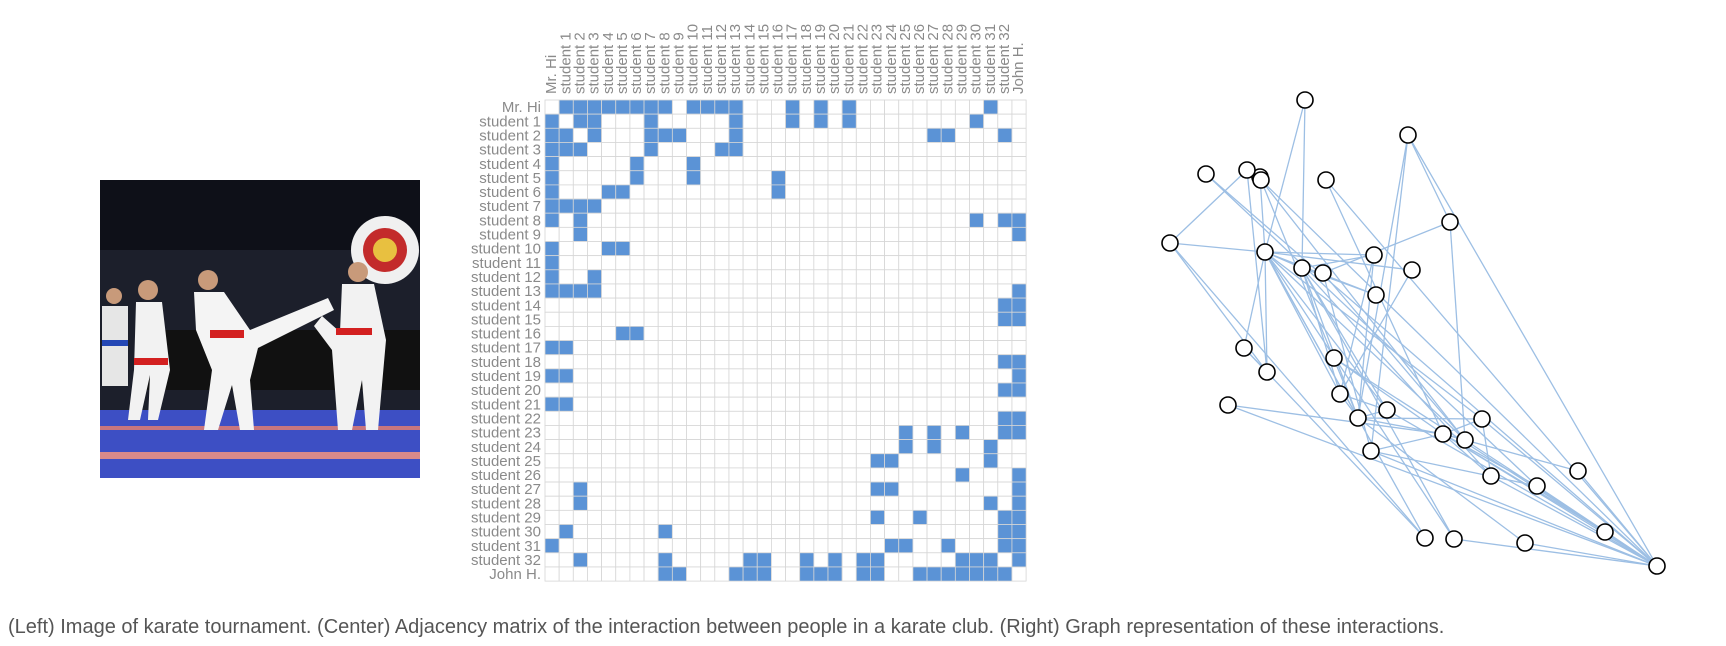 The width and height of the screenshot is (1726, 646). Describe the element at coordinates (891, 59) in the screenshot. I see `column-label: student 24` at that location.